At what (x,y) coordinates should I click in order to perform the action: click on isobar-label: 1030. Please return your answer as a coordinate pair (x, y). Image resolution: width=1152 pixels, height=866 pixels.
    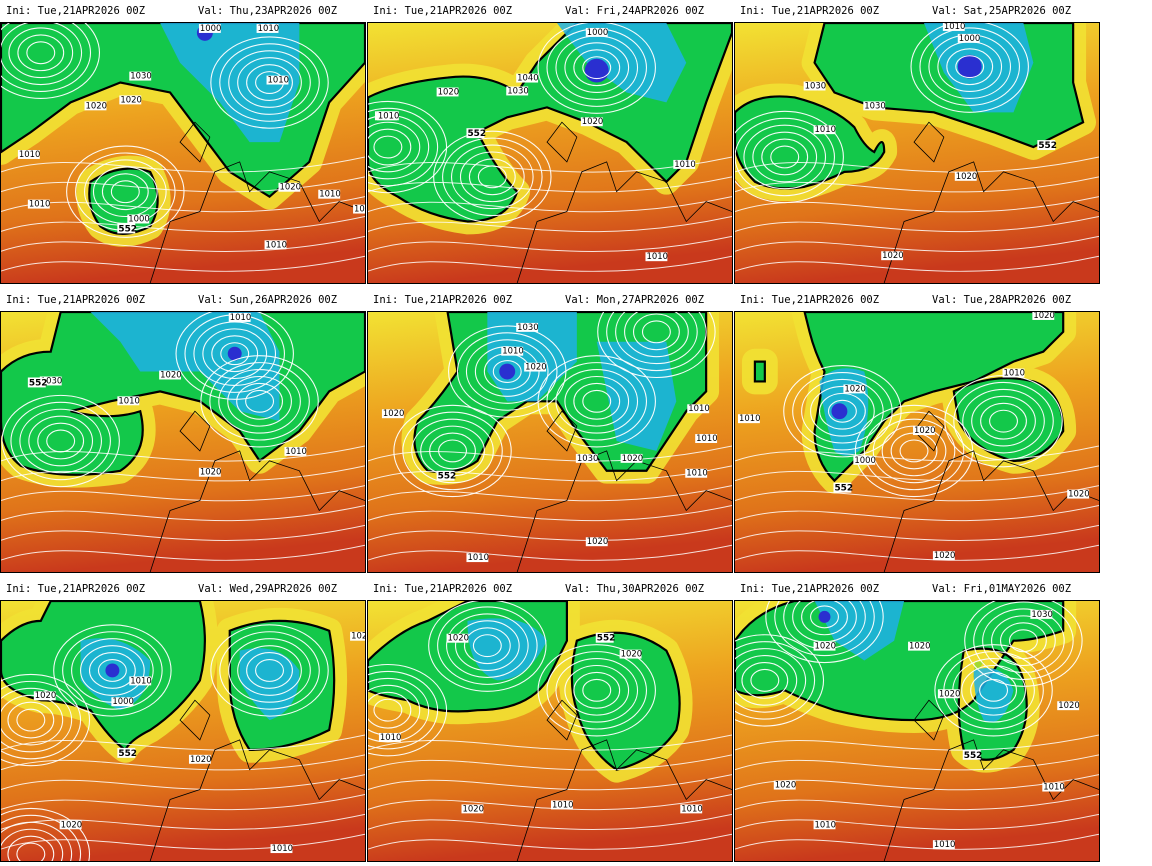
    Looking at the image, I should click on (815, 86).